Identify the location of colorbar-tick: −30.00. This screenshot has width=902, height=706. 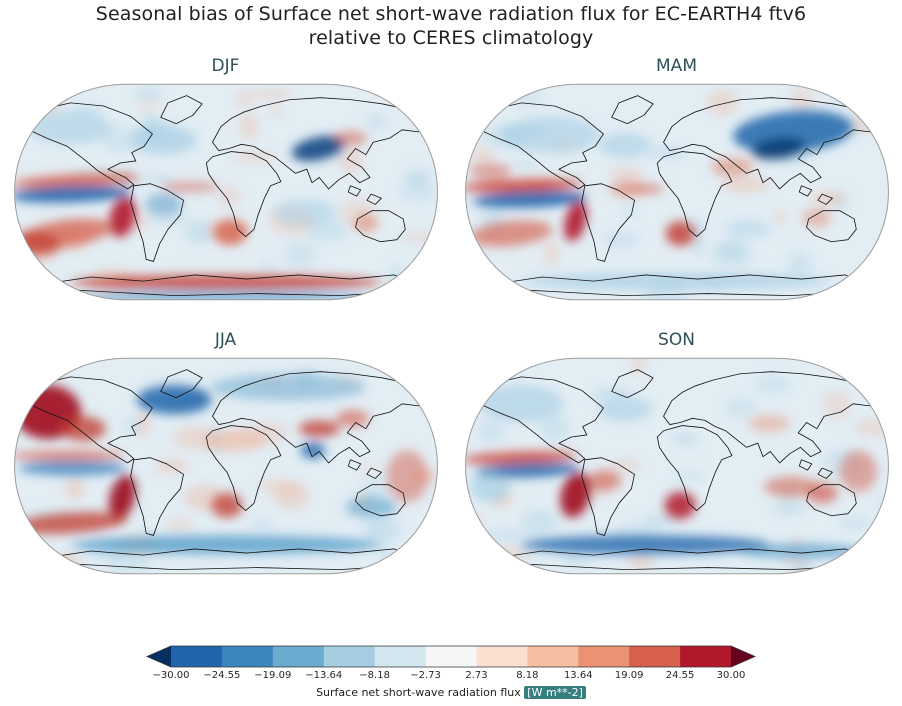
(171, 675).